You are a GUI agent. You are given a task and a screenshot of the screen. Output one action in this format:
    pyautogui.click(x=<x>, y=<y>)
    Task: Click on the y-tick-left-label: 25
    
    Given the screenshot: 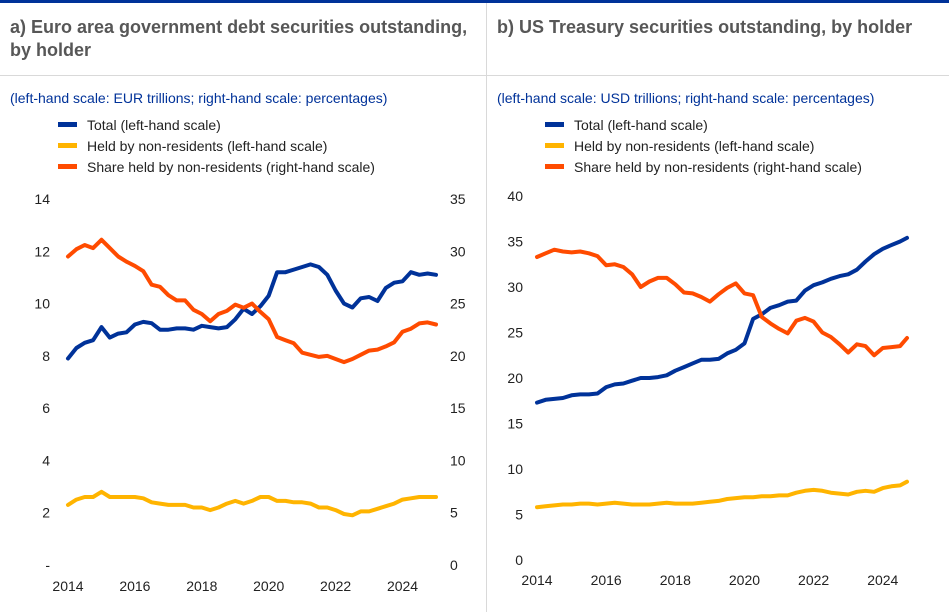 What is the action you would take?
    pyautogui.click(x=515, y=333)
    